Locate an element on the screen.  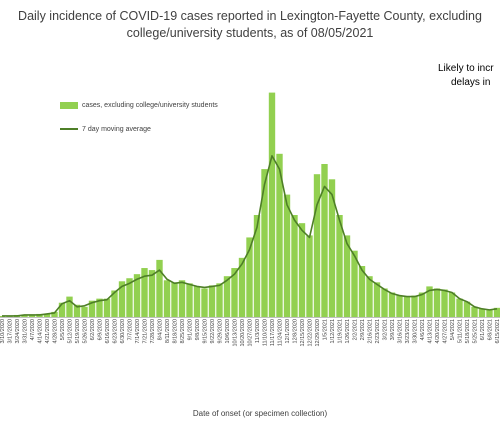
x-tick-label: 12/29/2020 is located at coordinates (318, 333).